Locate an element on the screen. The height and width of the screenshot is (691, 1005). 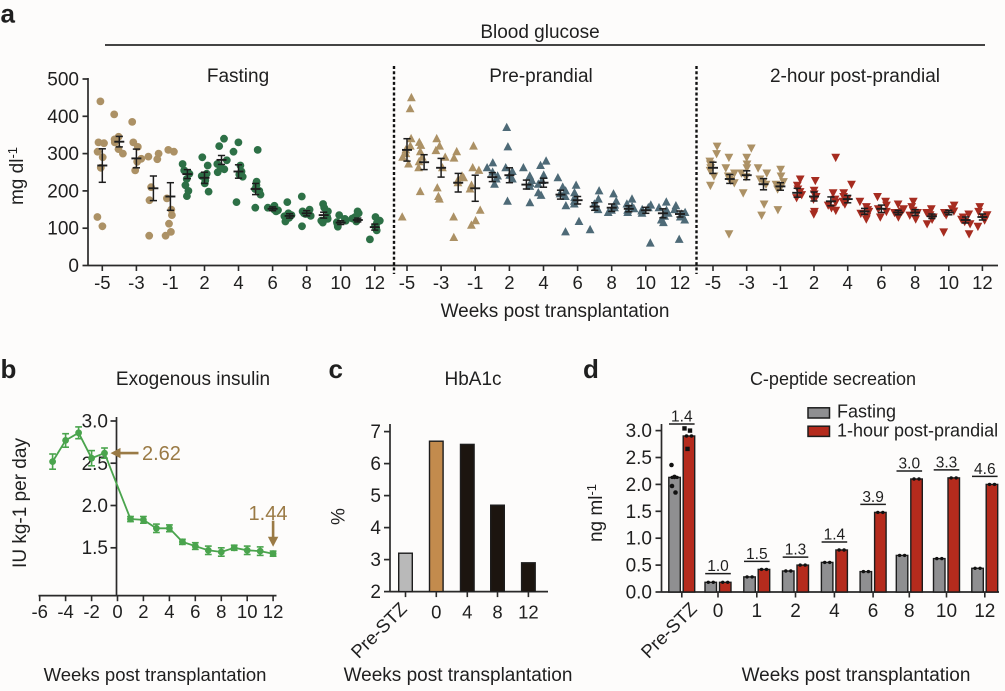
svg-text: 100 is located at coordinates (63, 229).